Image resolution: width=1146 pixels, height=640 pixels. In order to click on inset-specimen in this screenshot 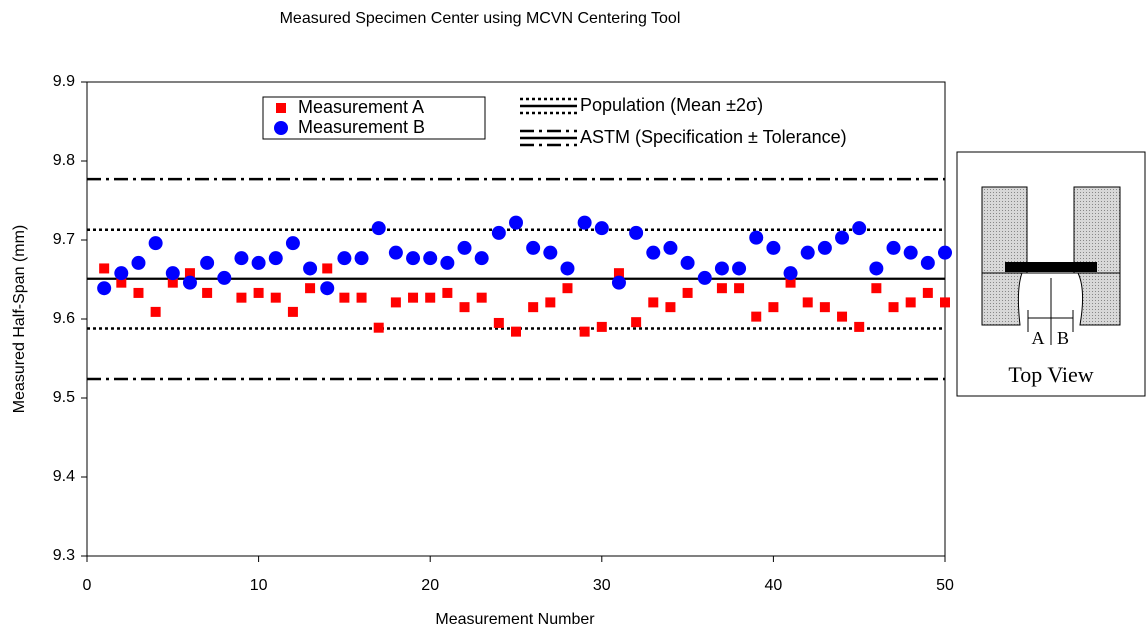, I will do `click(1051, 267)`.